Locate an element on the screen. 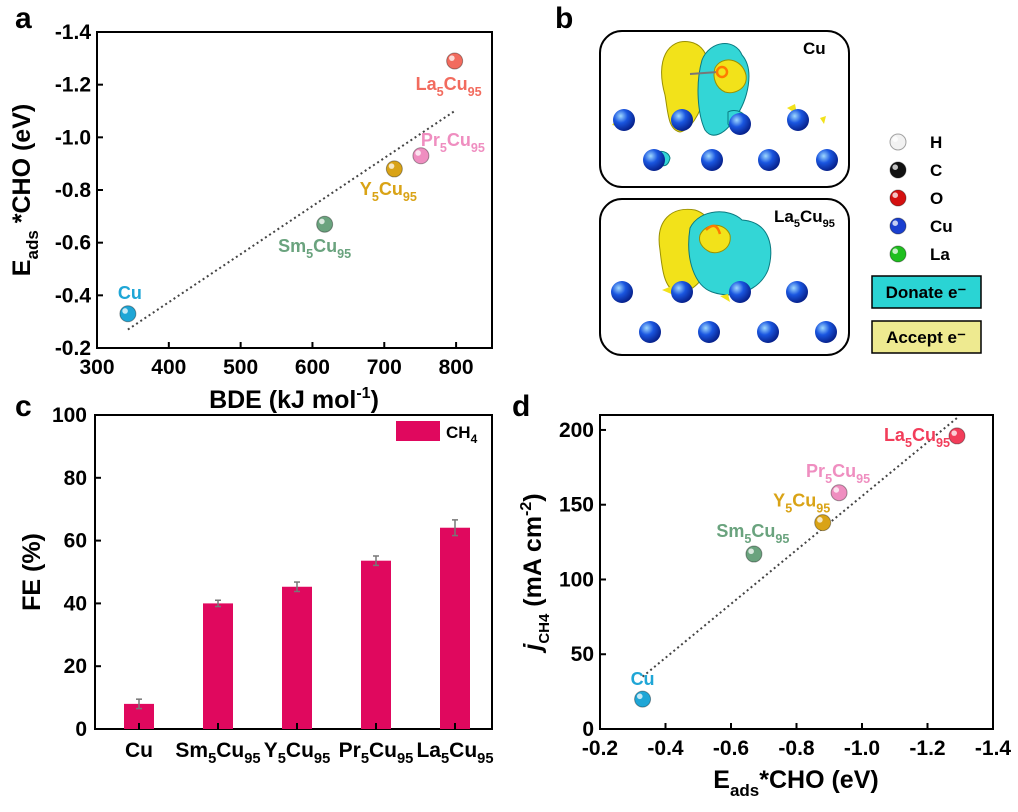  cu-slab-label: Cu is located at coordinates (814, 48).